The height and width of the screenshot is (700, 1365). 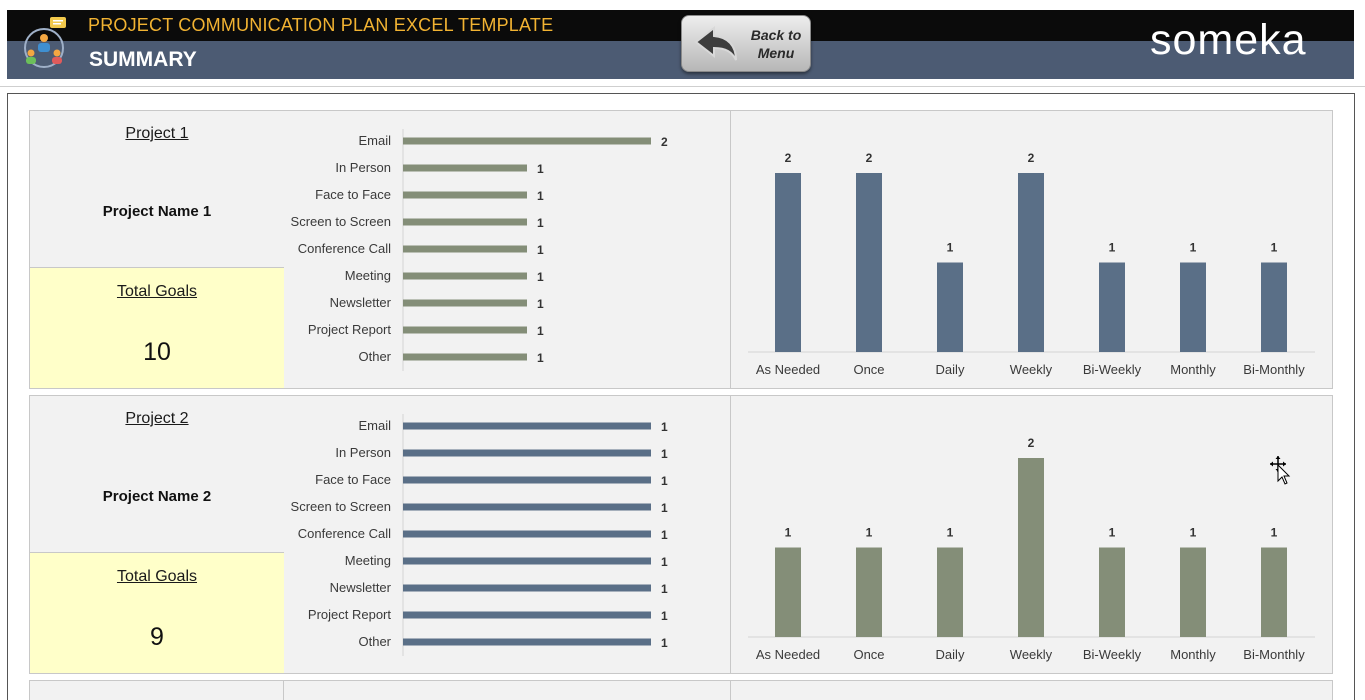 I want to click on project-name: Project Name 2, so click(x=157, y=496).